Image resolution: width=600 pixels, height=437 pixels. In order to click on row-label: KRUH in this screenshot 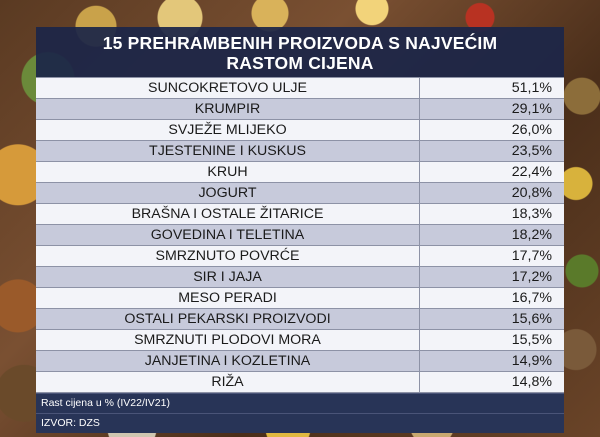, I will do `click(228, 172)`.